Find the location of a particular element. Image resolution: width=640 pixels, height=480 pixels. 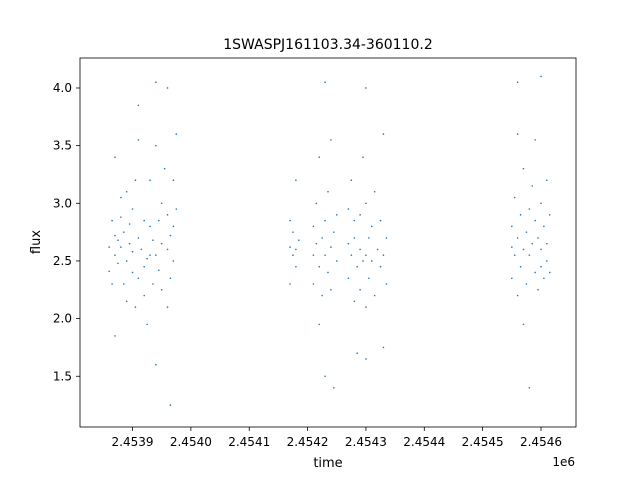

x-tick-label: 2.4541 is located at coordinates (249, 442).